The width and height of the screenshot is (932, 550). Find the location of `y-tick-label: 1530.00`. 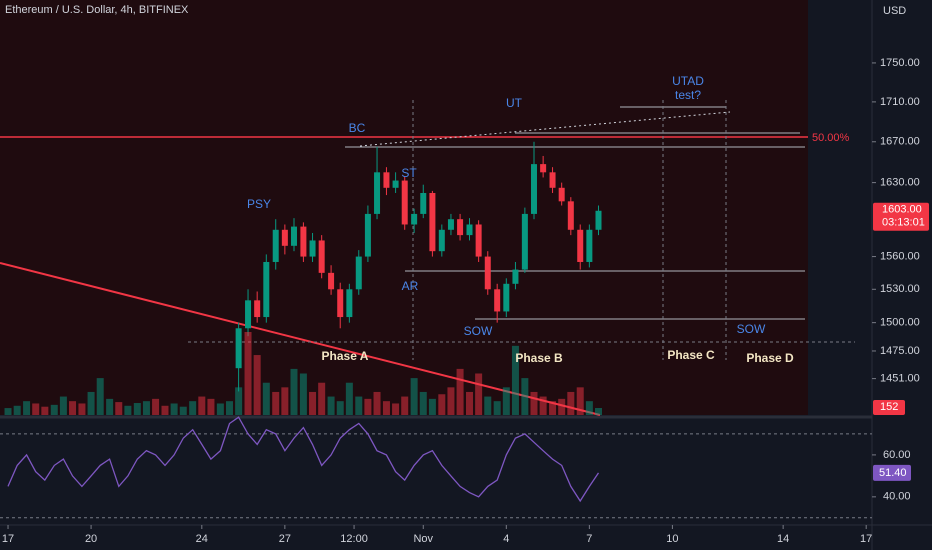

y-tick-label: 1530.00 is located at coordinates (900, 289).